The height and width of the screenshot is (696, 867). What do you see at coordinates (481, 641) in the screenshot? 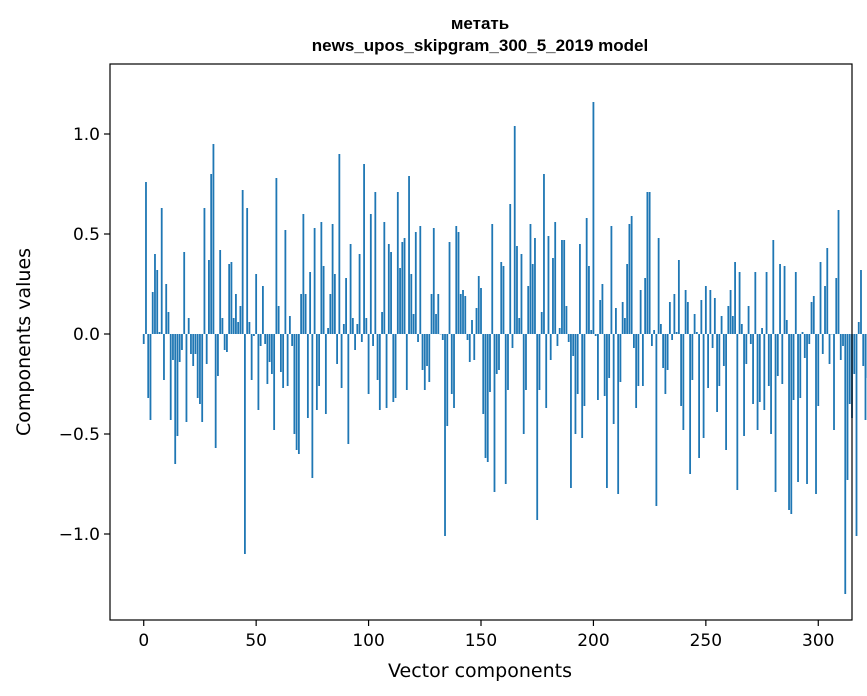
I see `x-tick-label: 150` at bounding box center [481, 641].